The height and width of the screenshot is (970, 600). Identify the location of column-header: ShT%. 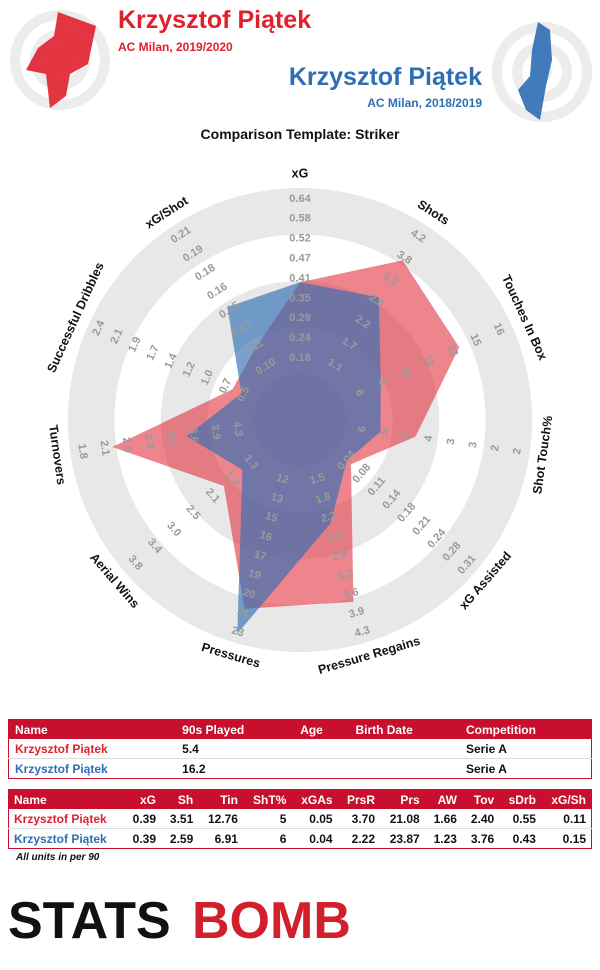
(267, 799).